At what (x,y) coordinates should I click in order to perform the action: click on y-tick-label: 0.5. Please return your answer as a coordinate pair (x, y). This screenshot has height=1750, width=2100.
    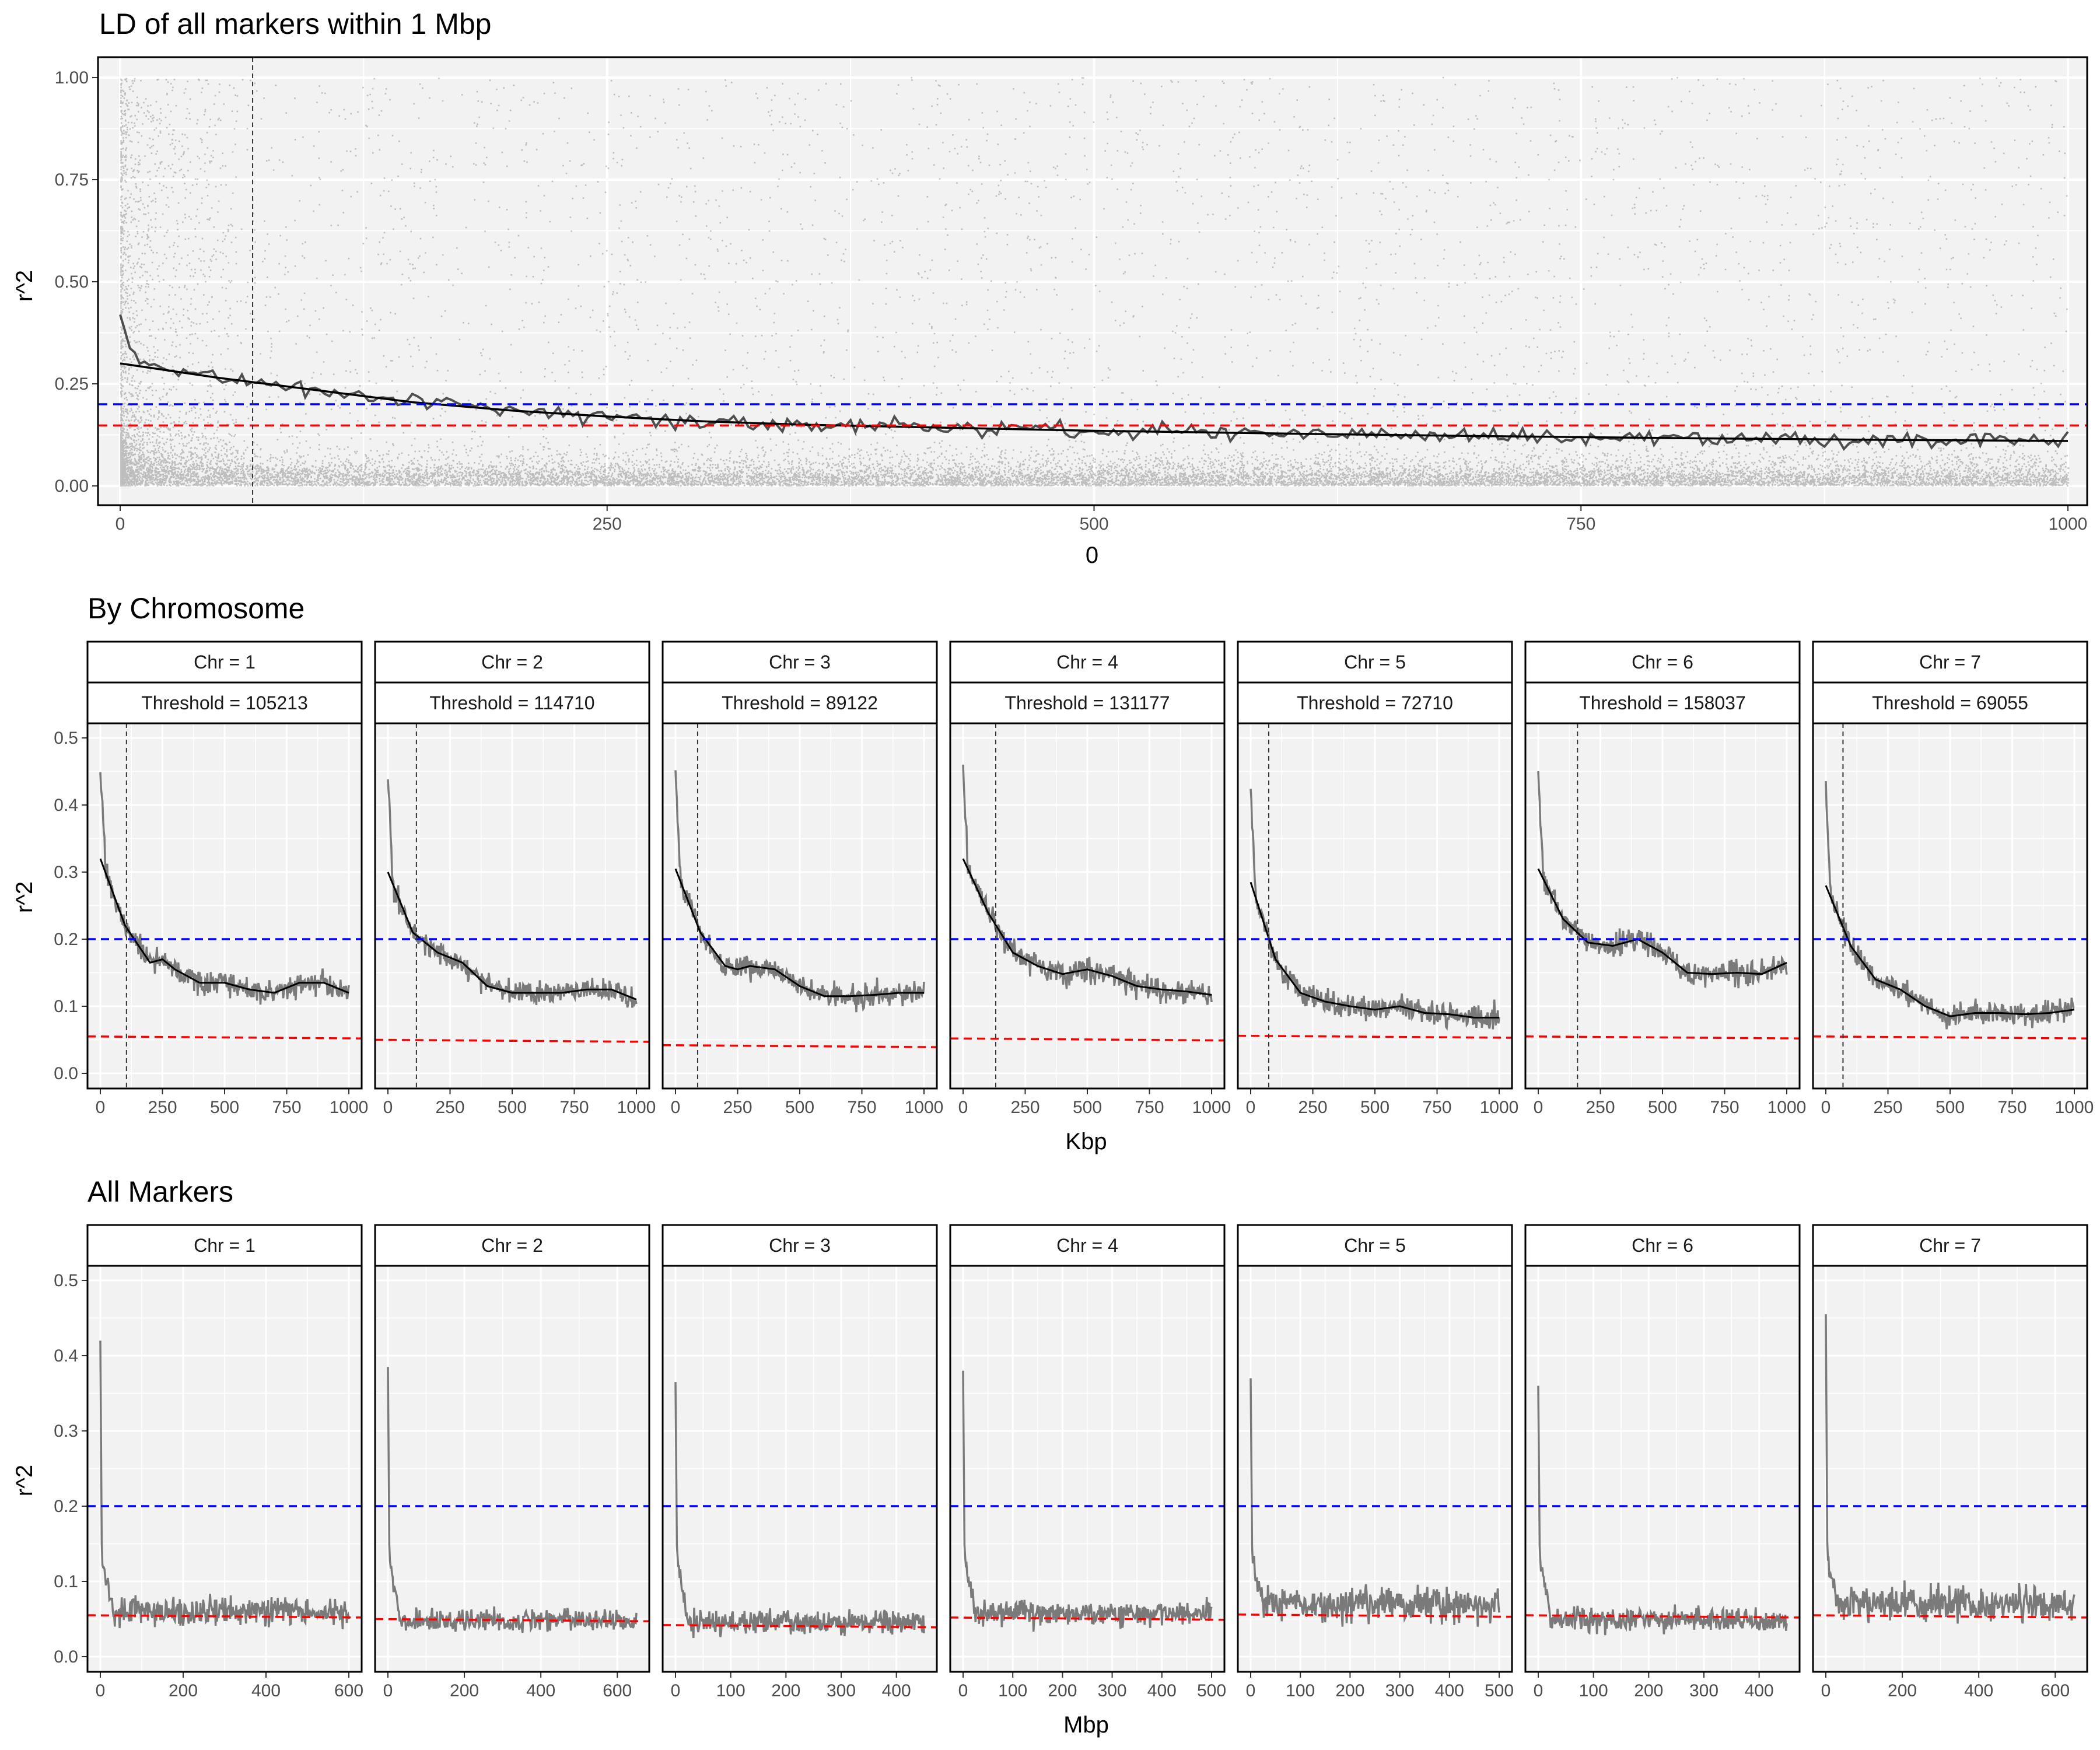
    Looking at the image, I should click on (66, 738).